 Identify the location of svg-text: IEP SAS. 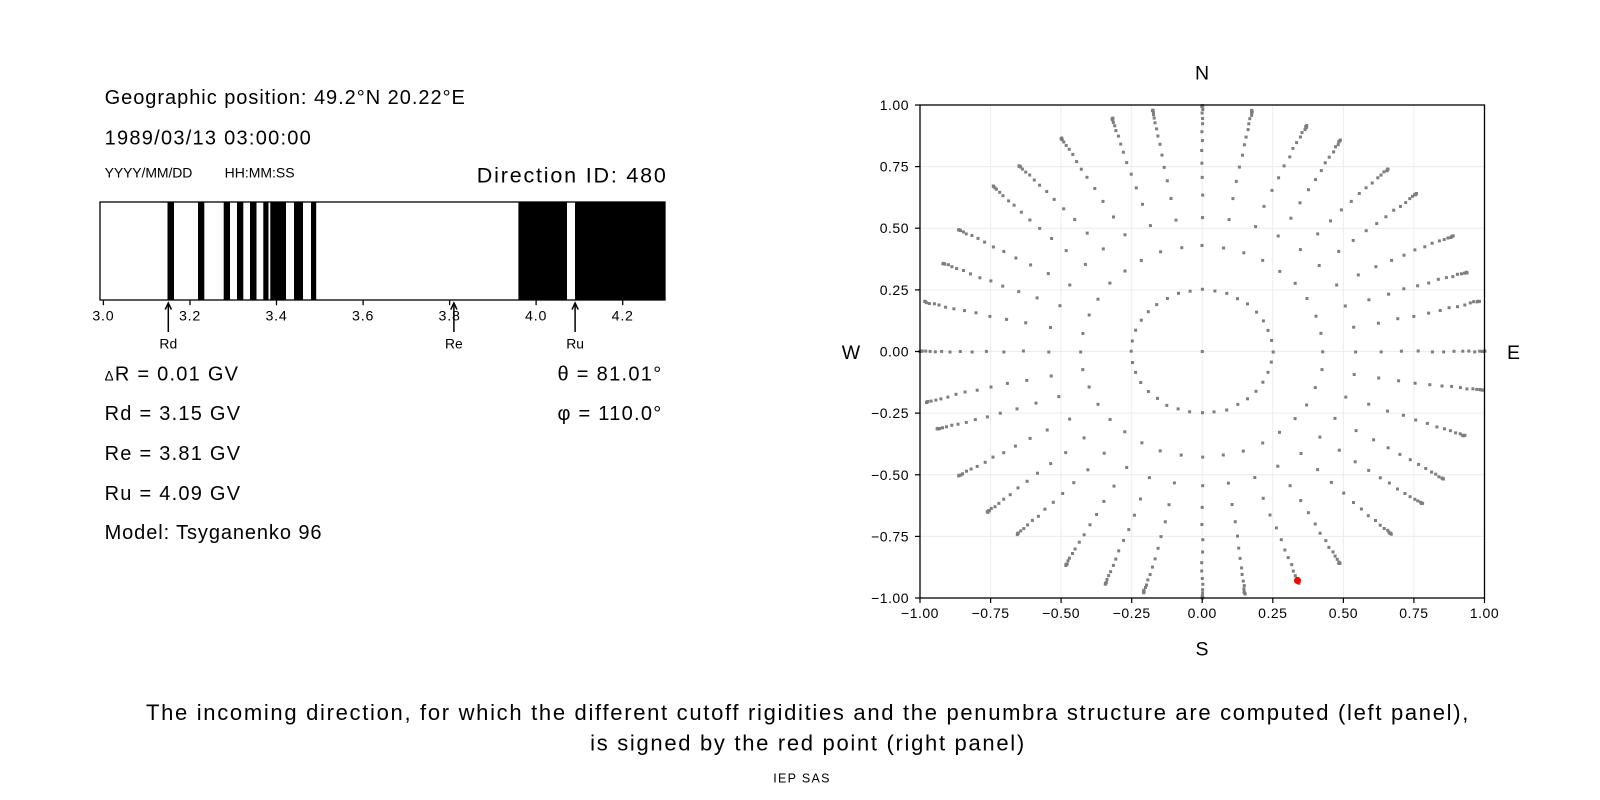
(802, 779).